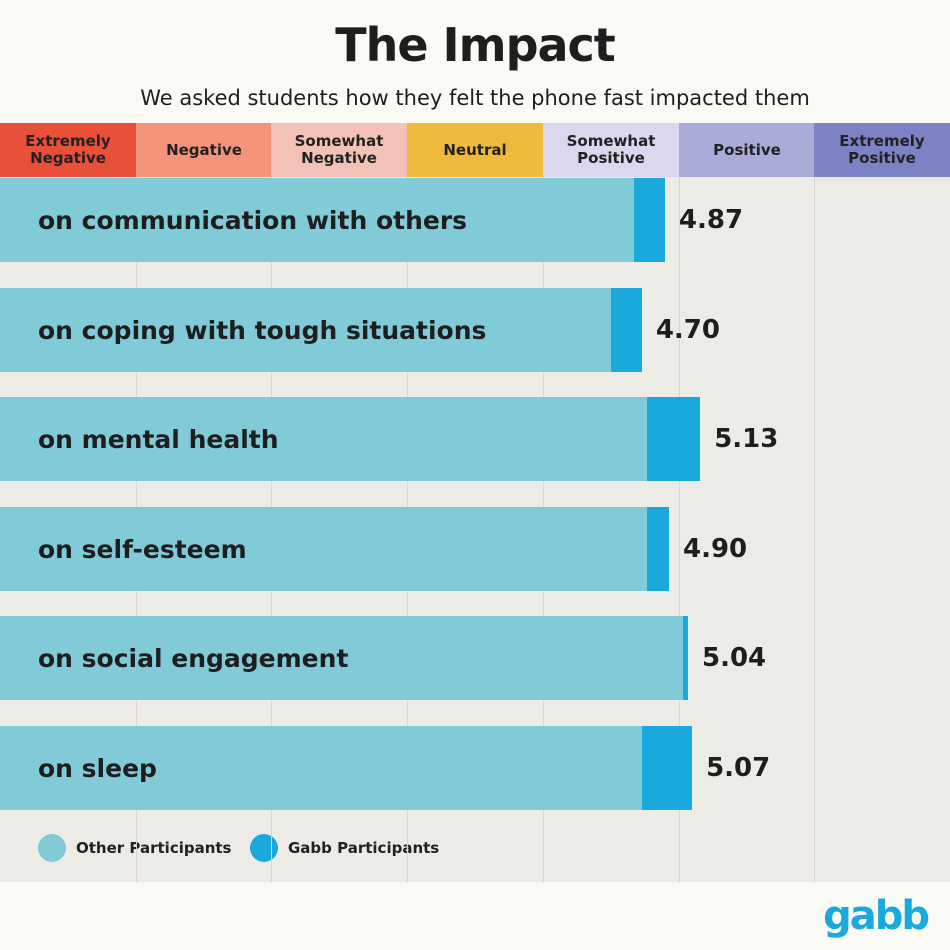 The height and width of the screenshot is (950, 950). I want to click on legend-swatch-gabb, so click(264, 848).